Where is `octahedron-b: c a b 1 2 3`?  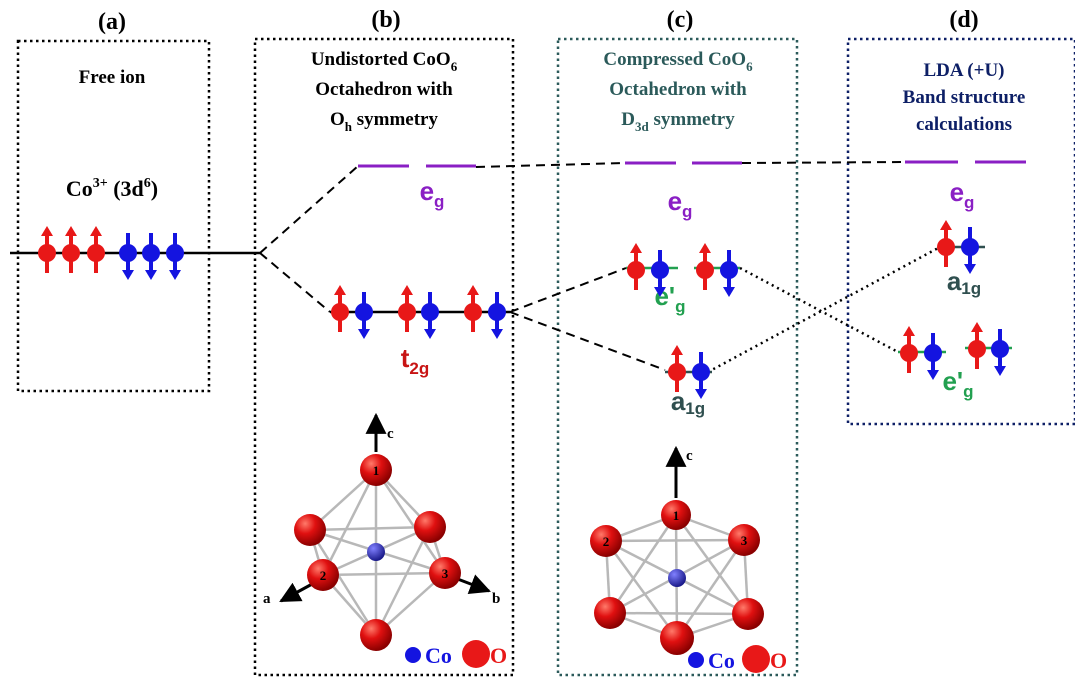
octahedron-b: c a b 1 2 3 is located at coordinates (381, 531).